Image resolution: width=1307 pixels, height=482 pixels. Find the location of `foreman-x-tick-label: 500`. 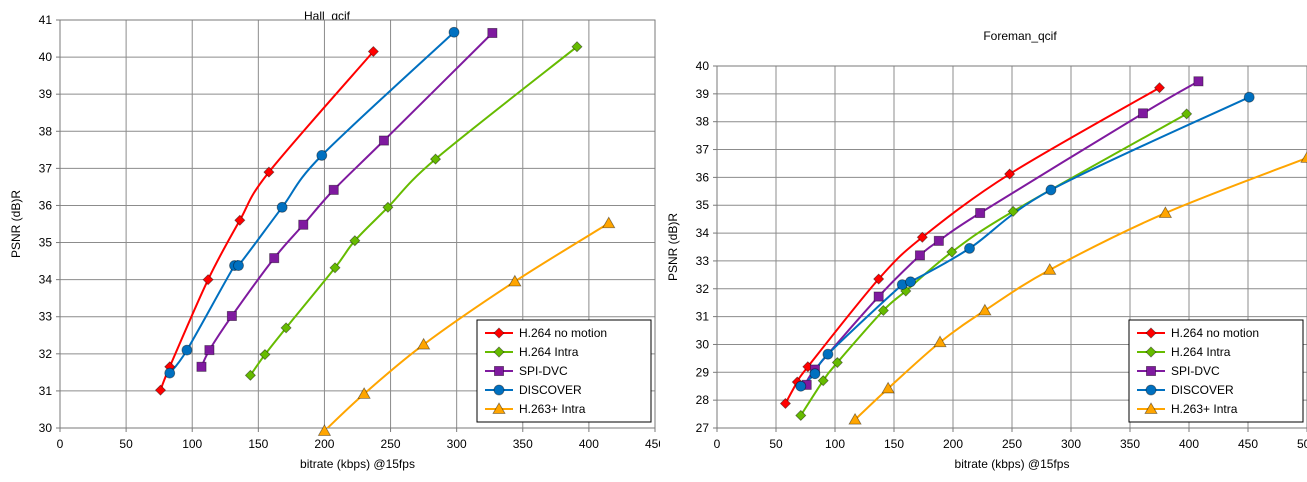

foreman-x-tick-label: 500 is located at coordinates (1302, 444).